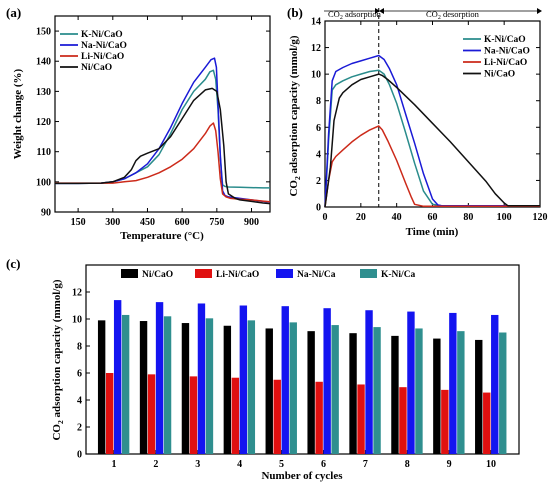 Image resolution: width=550 pixels, height=487 pixels. I want to click on panel-c-ylabel-rest: adsorption capacity (mmol/g), so click(57, 349).